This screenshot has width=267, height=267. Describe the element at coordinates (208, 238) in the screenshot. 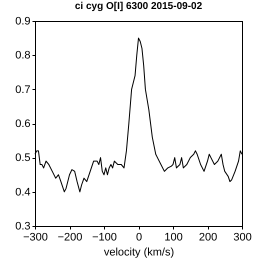

I see `x-tick-label: 200` at that location.